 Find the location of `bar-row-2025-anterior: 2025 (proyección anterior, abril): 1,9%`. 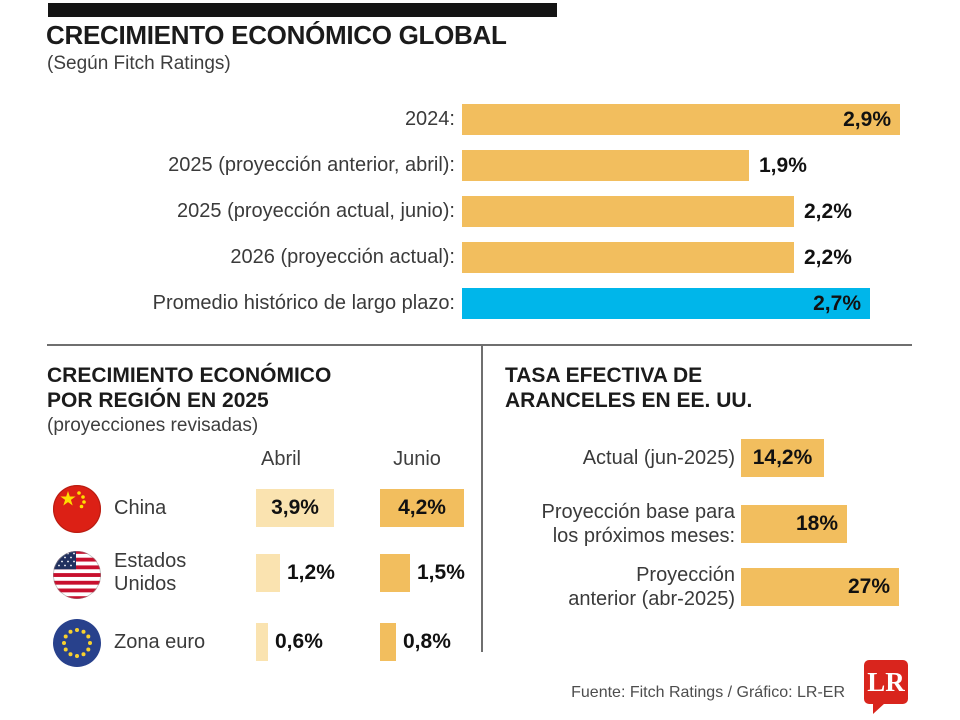

bar-row-2025-anterior: 2025 (proyección anterior, abril): 1,9% is located at coordinates (427, 165).